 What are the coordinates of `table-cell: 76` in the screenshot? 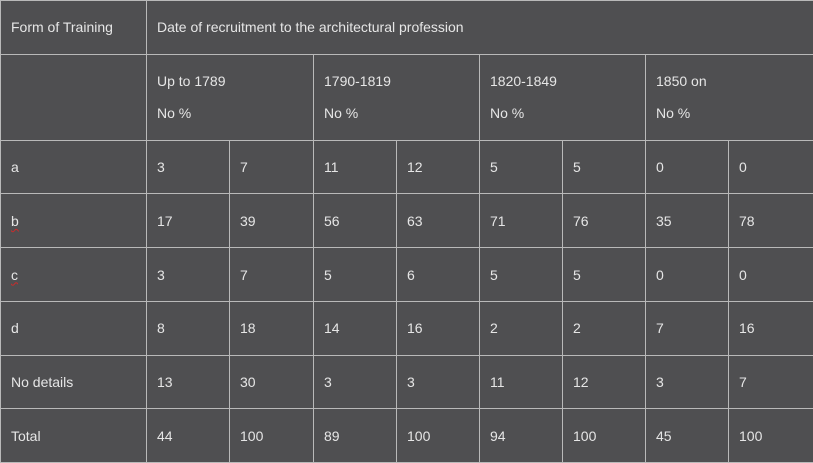 It's located at (604, 221).